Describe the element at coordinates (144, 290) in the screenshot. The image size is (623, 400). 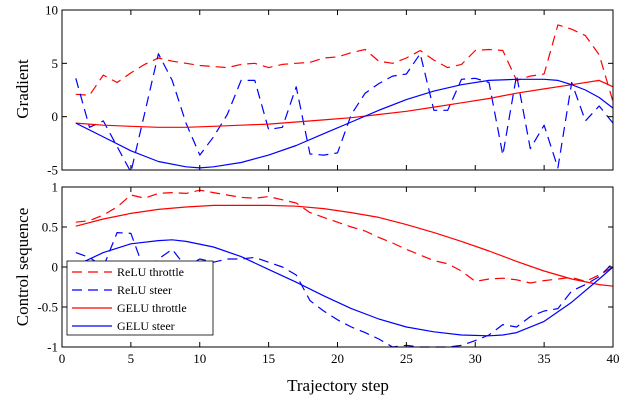
I see `legend-label-relu-steer: ReLU steer` at that location.